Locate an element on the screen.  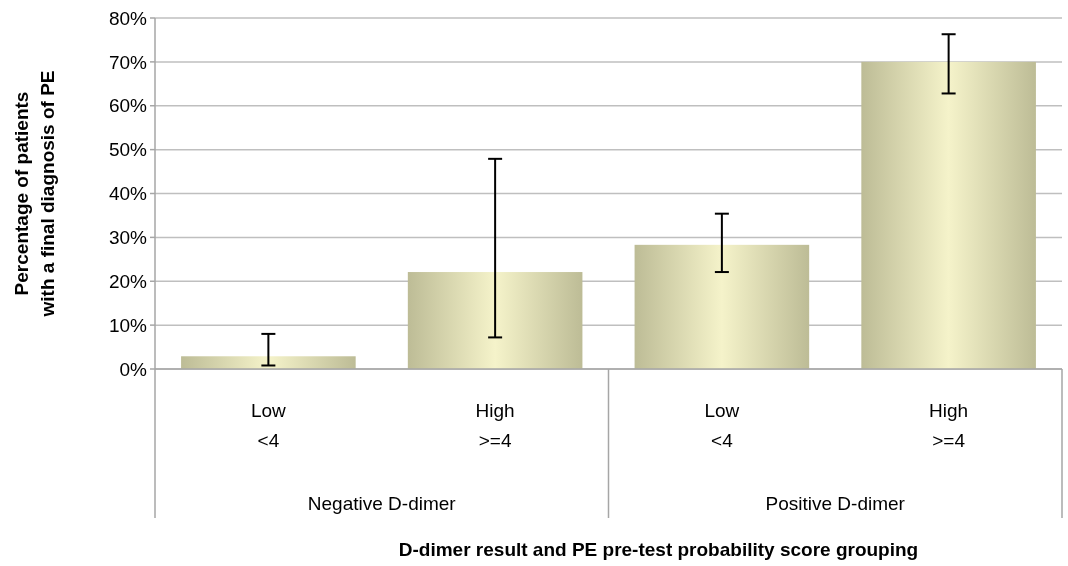
y-tick-label: 0% is located at coordinates (133, 369).